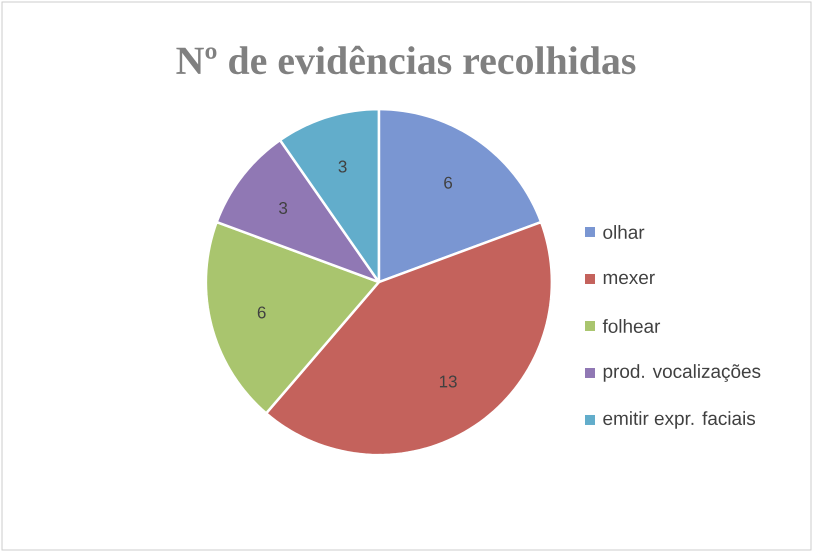 This screenshot has height=552, width=813. What do you see at coordinates (629, 279) in the screenshot?
I see `legend-label: mexer` at bounding box center [629, 279].